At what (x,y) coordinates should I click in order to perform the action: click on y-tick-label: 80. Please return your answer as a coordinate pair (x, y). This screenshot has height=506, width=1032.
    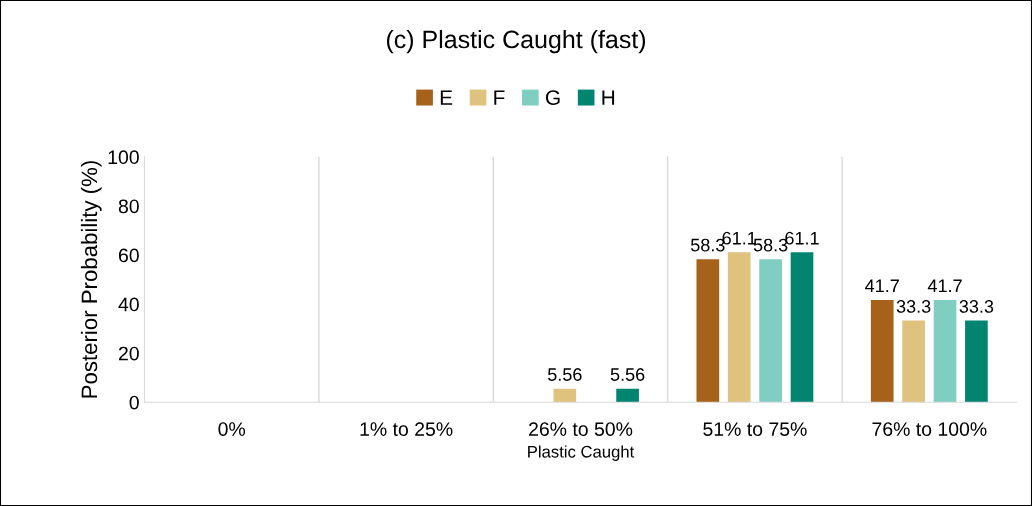
    Looking at the image, I should click on (128, 206).